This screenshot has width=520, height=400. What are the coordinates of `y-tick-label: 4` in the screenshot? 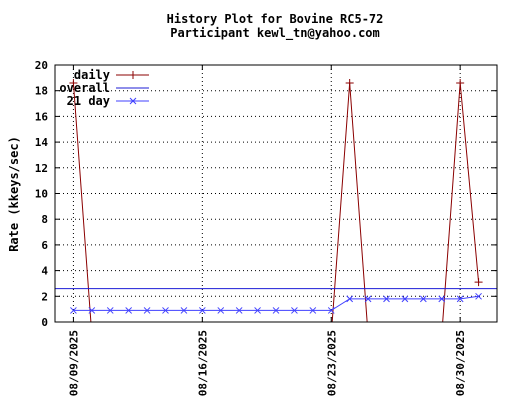 It's located at (44, 271).